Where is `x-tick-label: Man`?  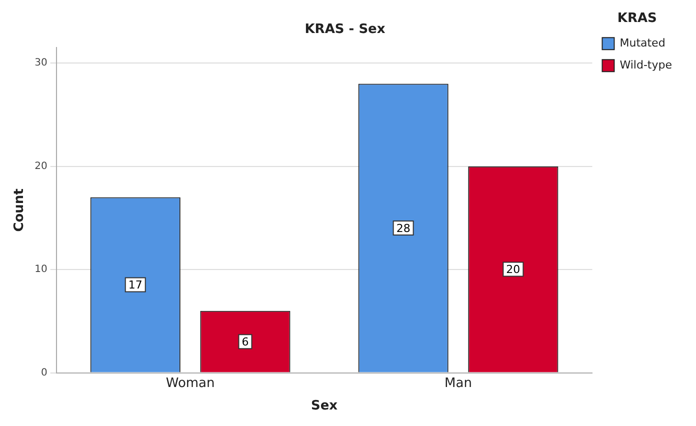
x-tick-label: Man is located at coordinates (458, 383).